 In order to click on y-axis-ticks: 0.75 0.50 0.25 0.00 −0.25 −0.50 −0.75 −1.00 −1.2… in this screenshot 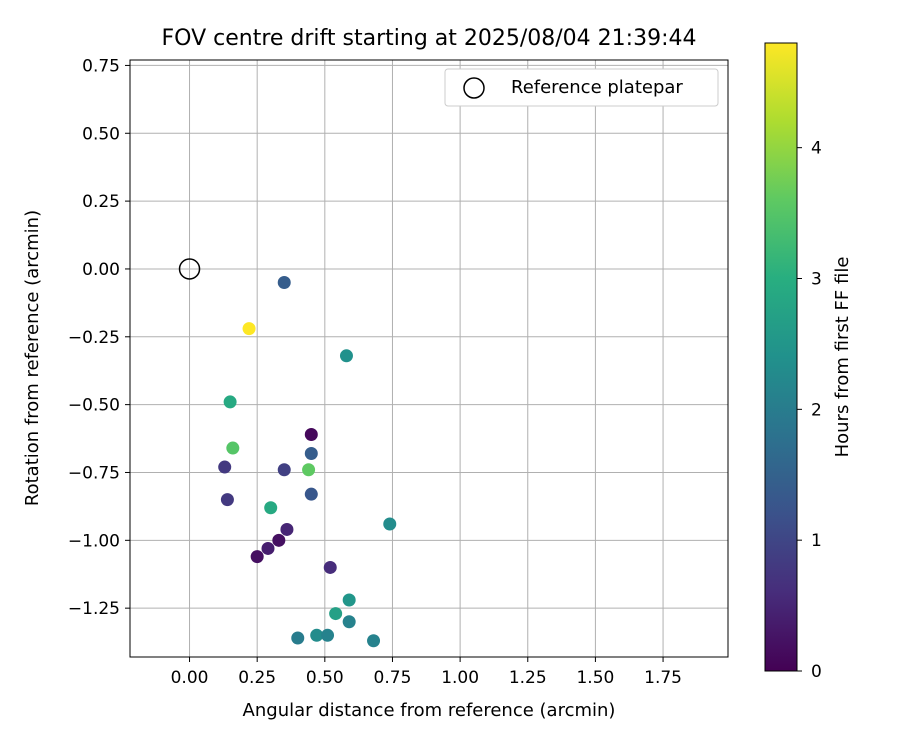, I will do `click(99, 337)`.